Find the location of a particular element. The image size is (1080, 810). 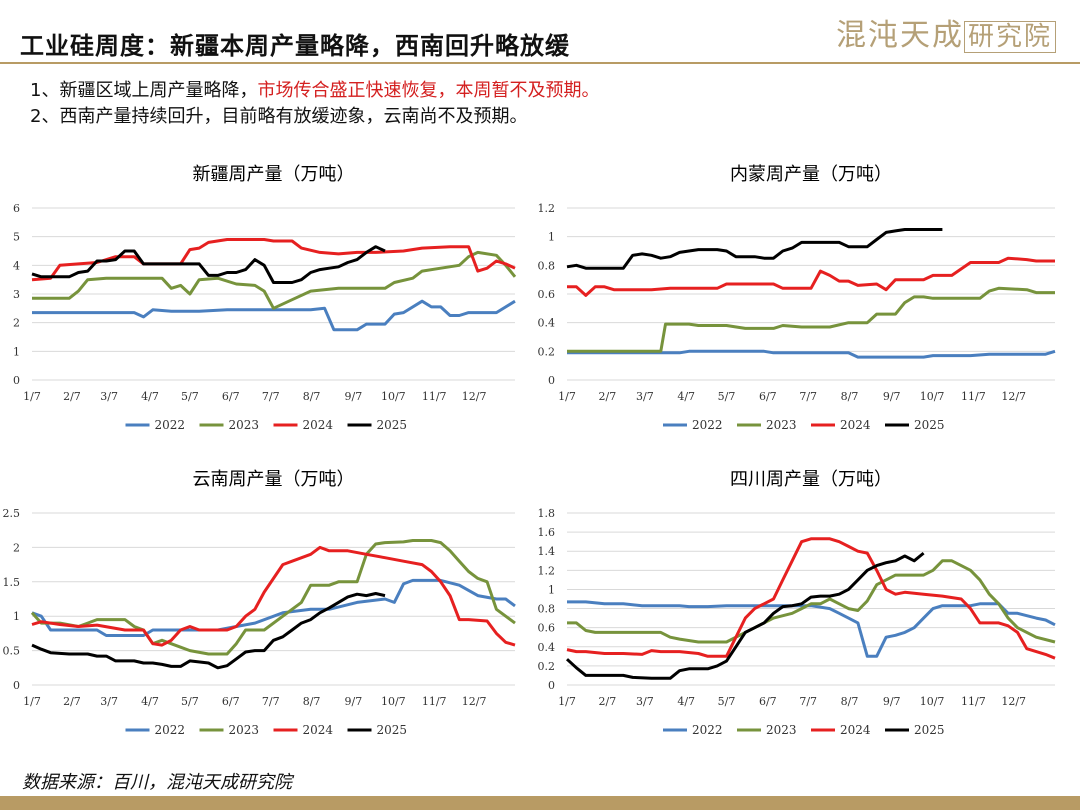

y-tick-label: 0.8 is located at coordinates (547, 265).